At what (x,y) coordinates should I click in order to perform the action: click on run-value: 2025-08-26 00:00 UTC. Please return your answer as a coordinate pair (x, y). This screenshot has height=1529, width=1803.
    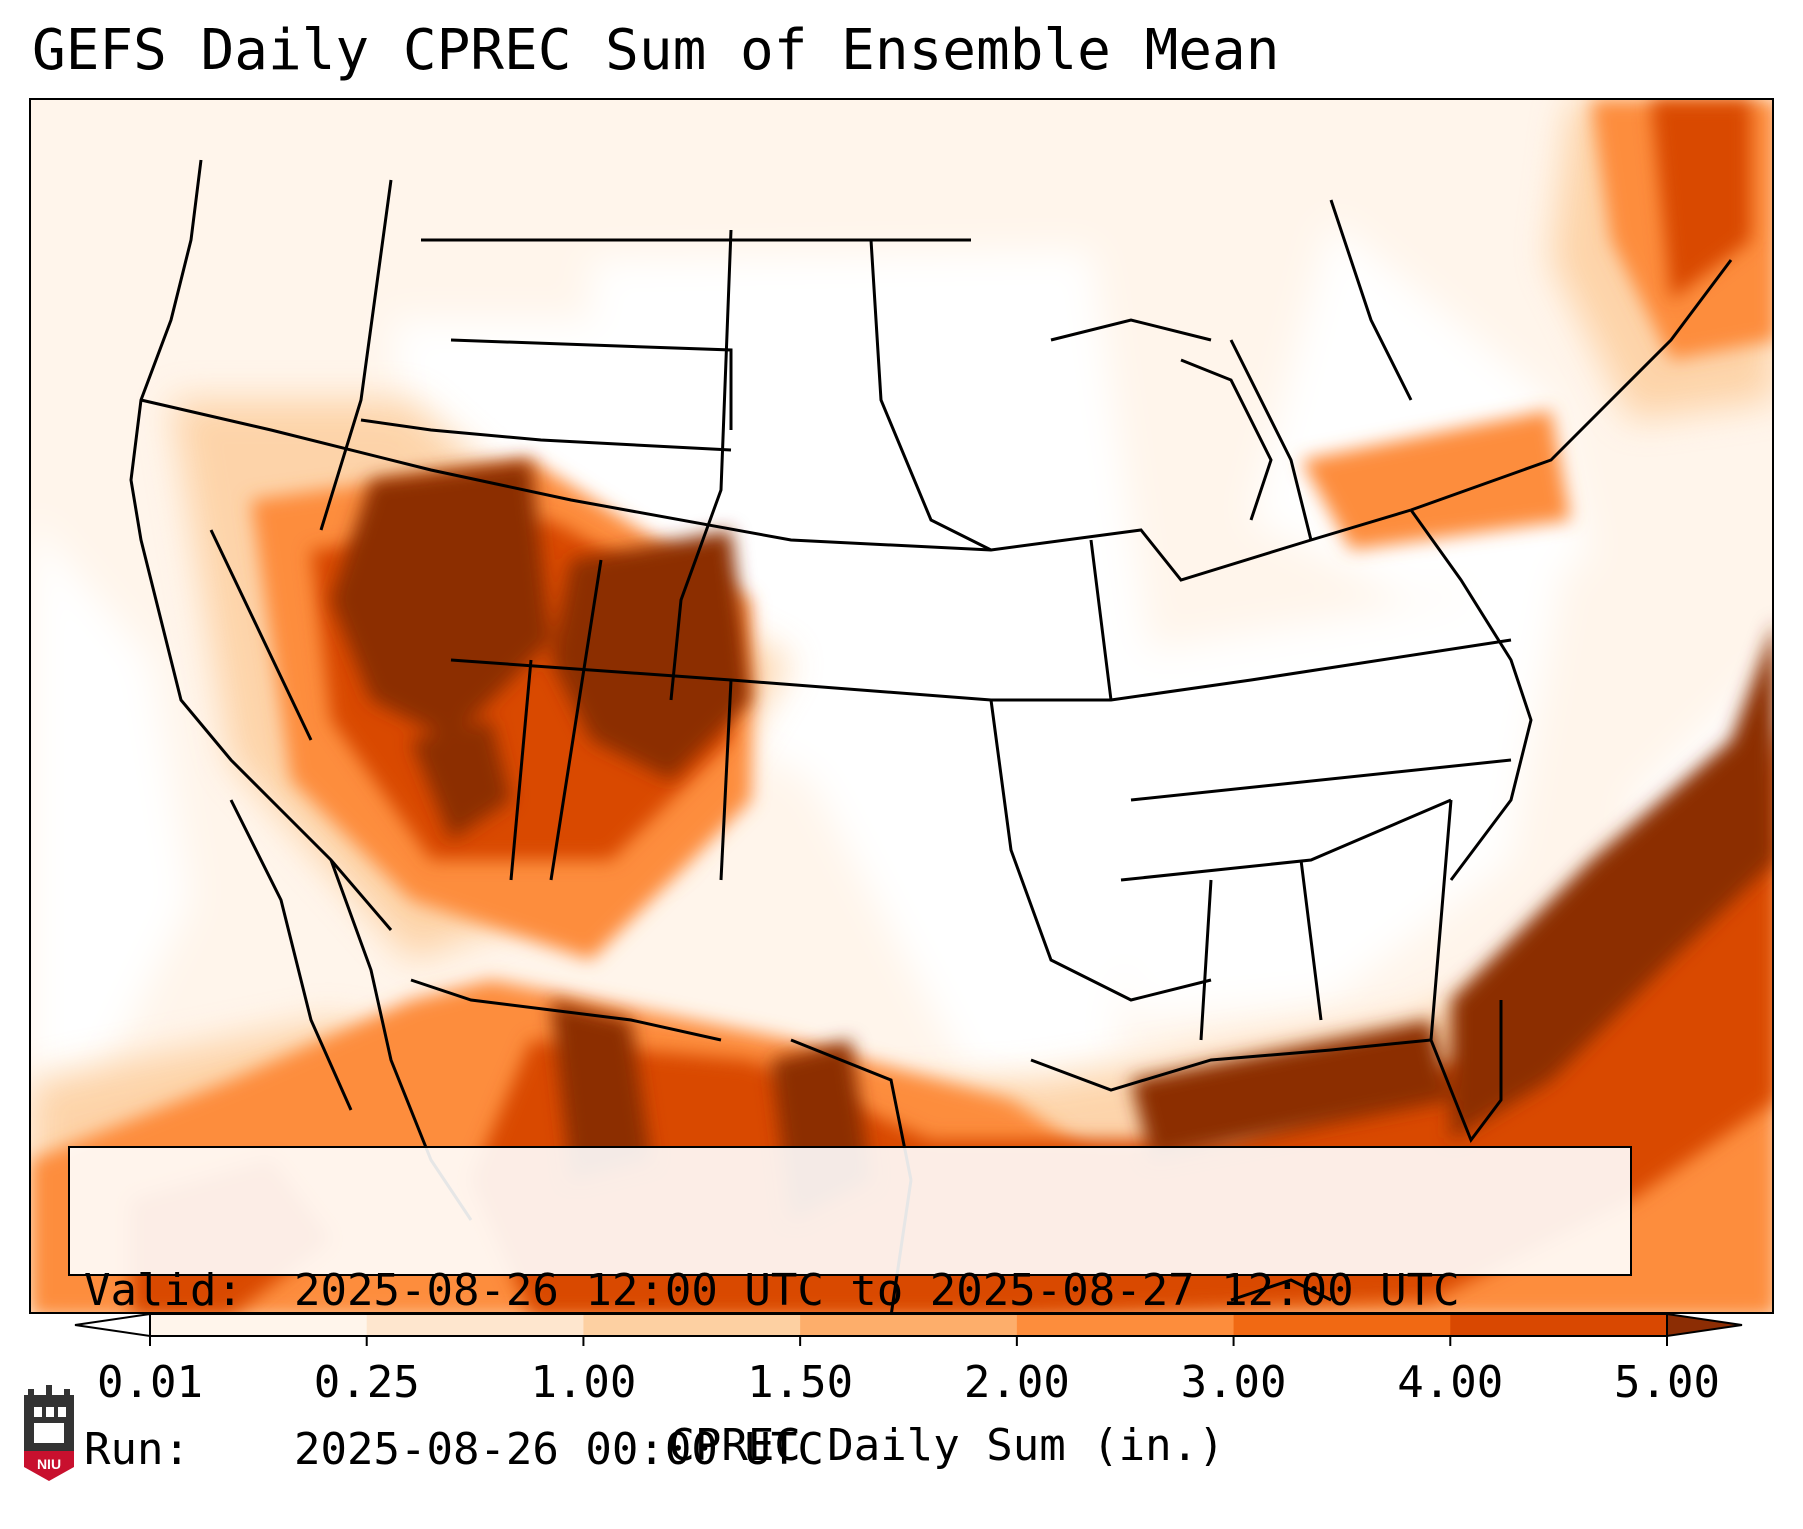
    Looking at the image, I should click on (559, 1449).